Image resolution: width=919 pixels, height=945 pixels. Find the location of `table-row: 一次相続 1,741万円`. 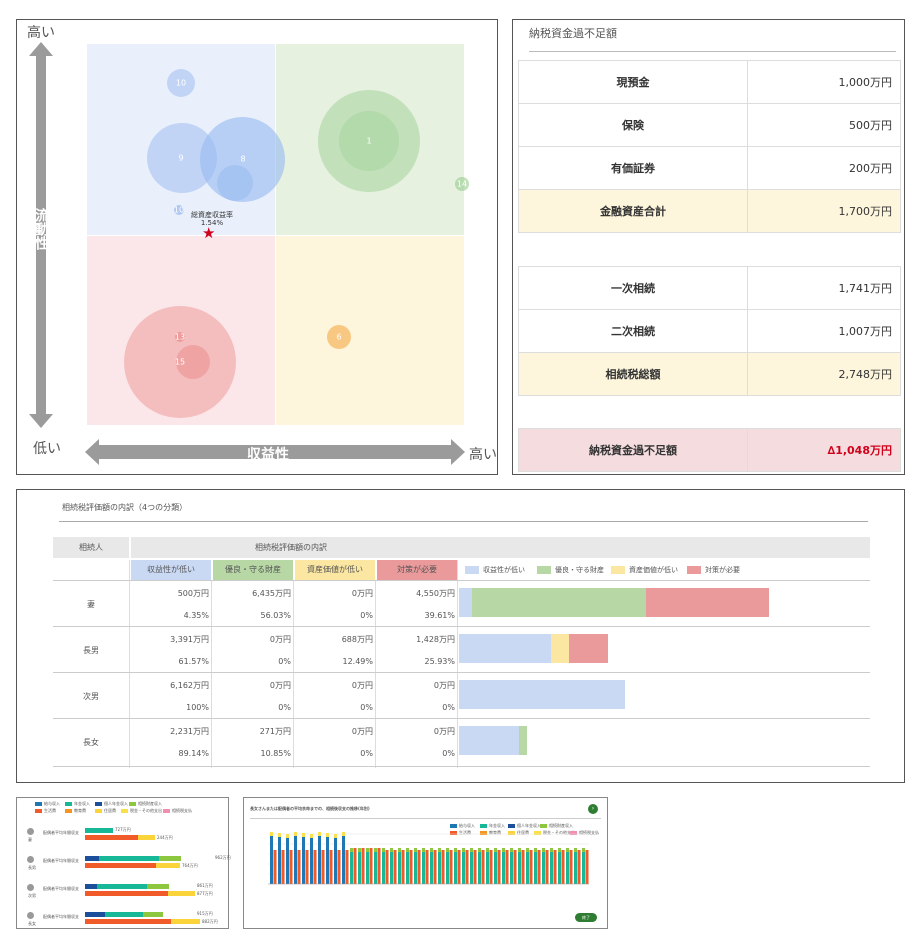

table-row: 一次相続 1,741万円 is located at coordinates (709, 288).